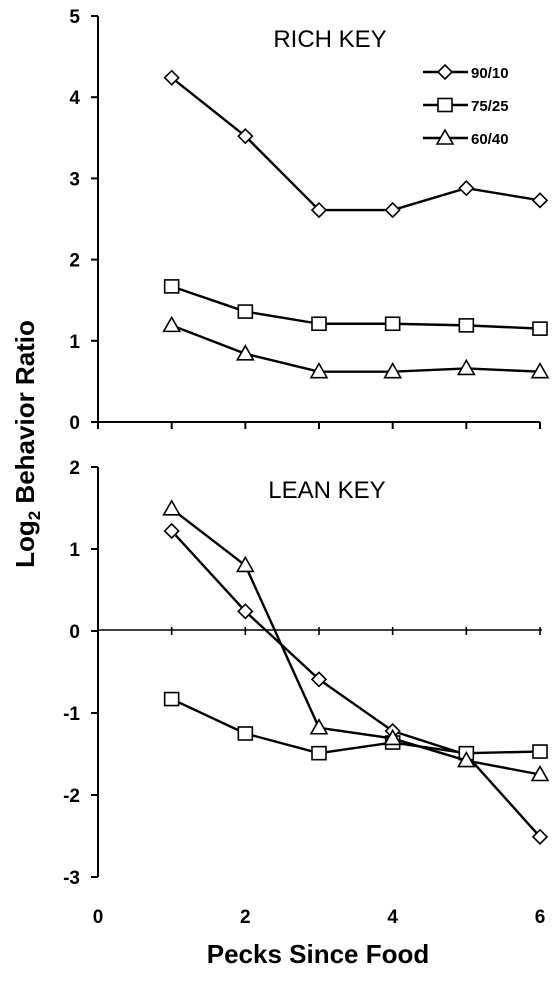  I want to click on rich-key-series-75-25-line, so click(356, 307).